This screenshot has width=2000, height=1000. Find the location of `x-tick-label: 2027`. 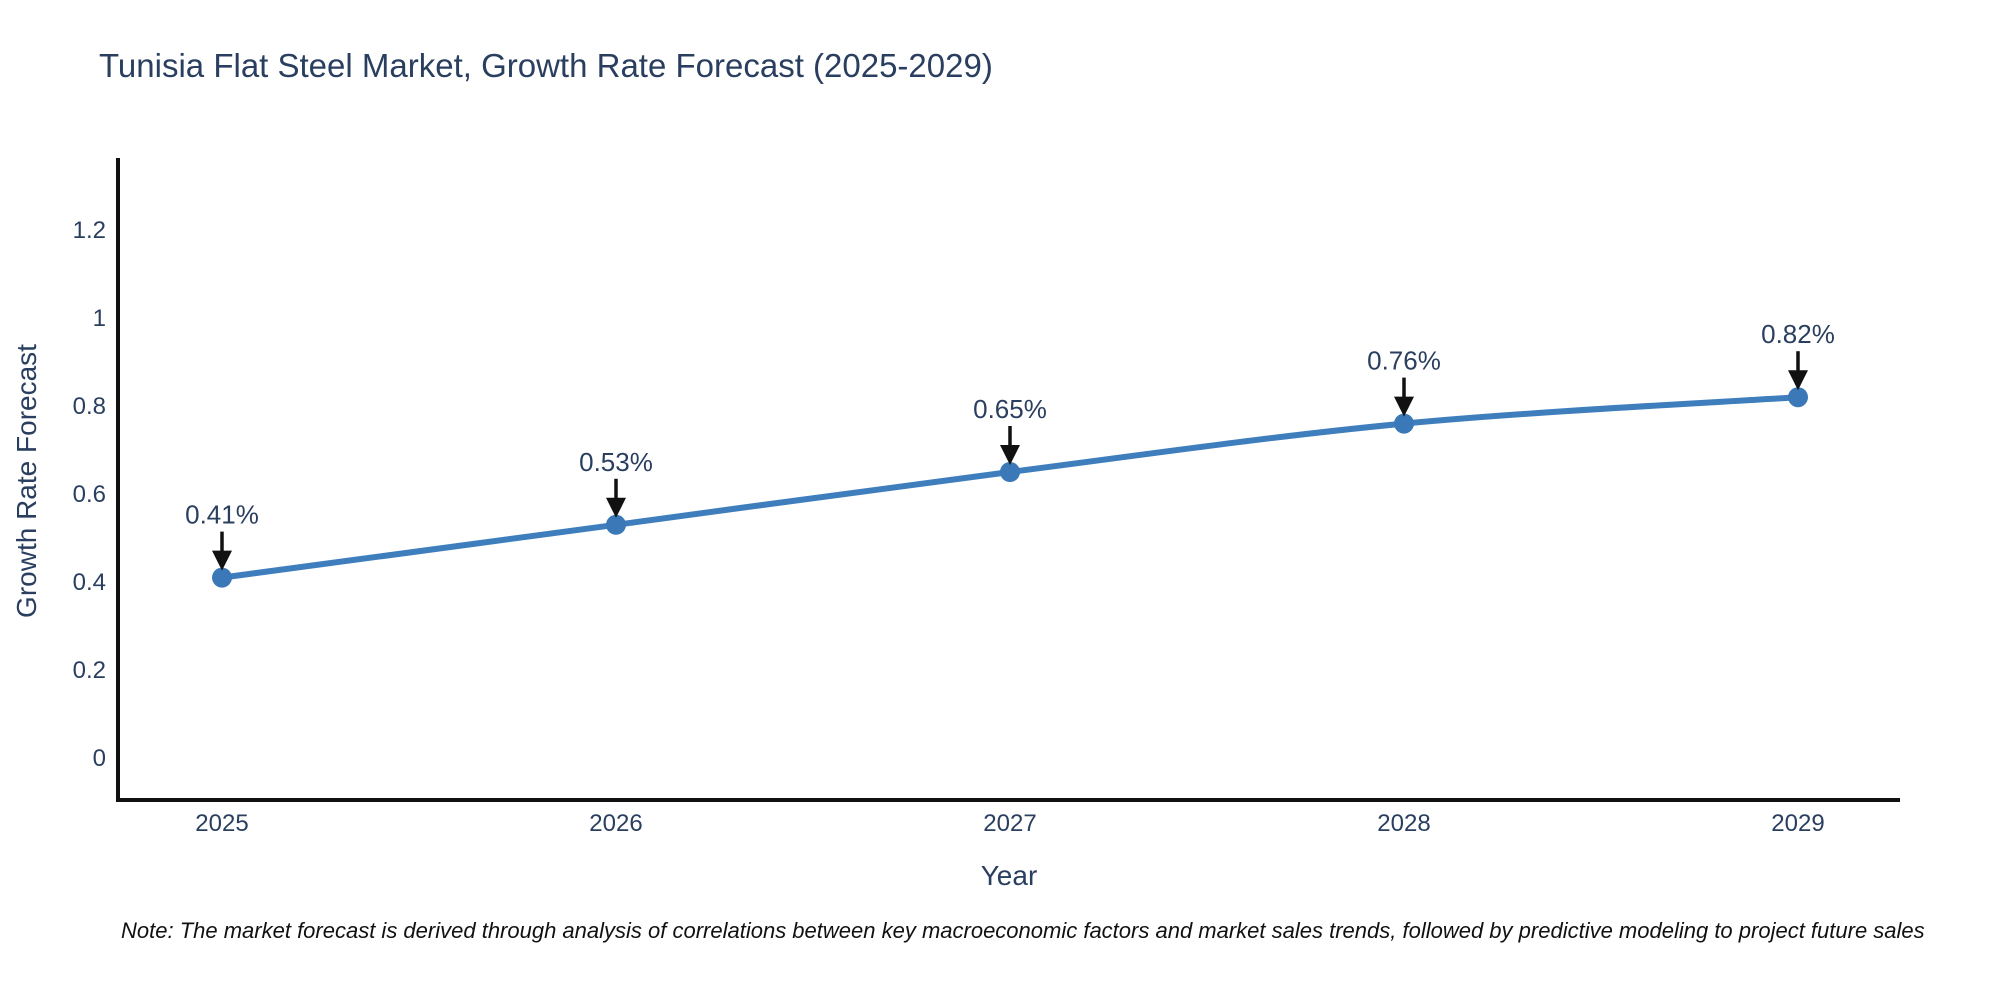

x-tick-label: 2027 is located at coordinates (1009, 823).